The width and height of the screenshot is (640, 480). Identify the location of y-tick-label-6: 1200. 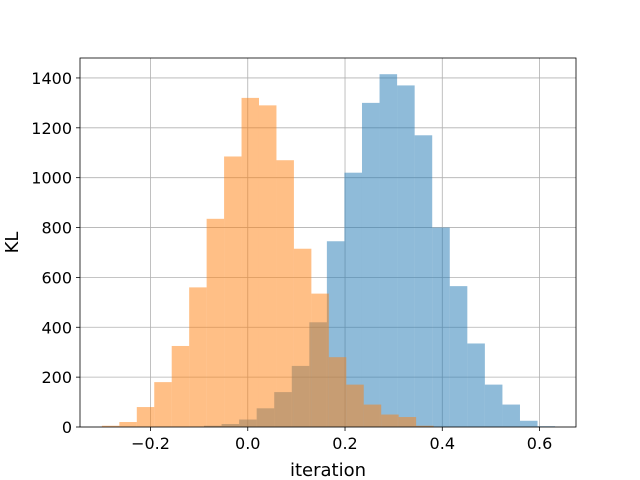
(51, 128).